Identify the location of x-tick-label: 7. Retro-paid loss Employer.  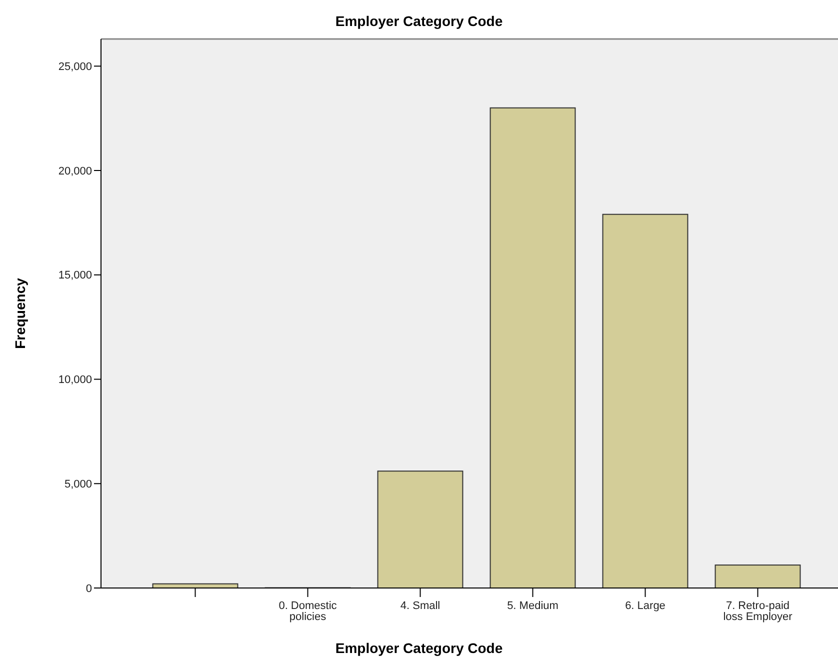
(758, 611).